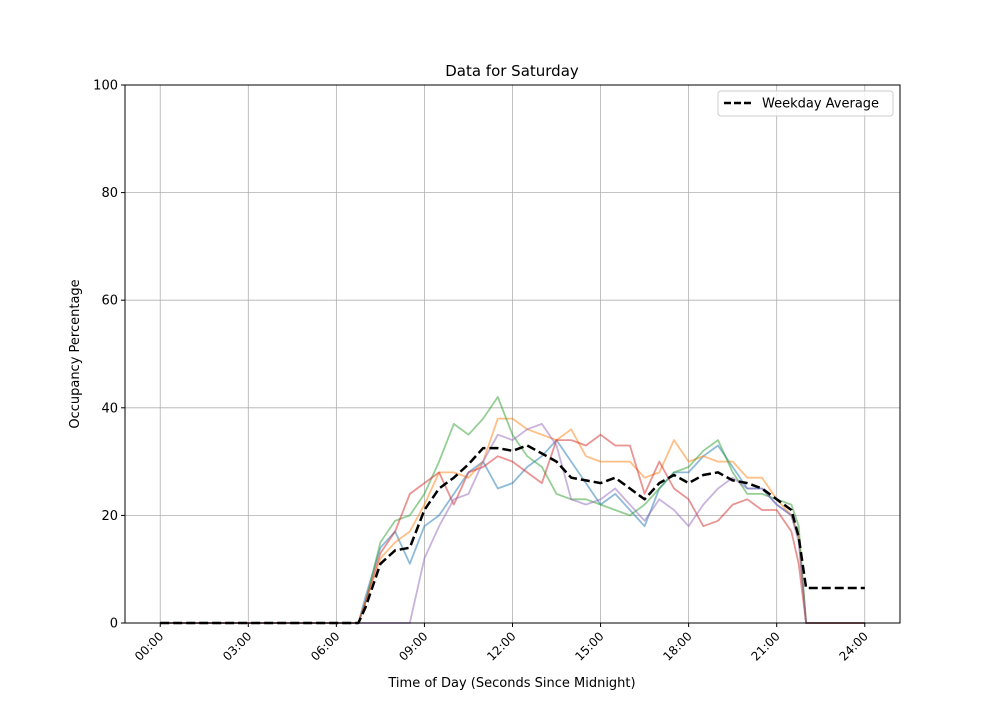 The image size is (1000, 704). I want to click on x-tick-label: 18:00, so click(677, 646).